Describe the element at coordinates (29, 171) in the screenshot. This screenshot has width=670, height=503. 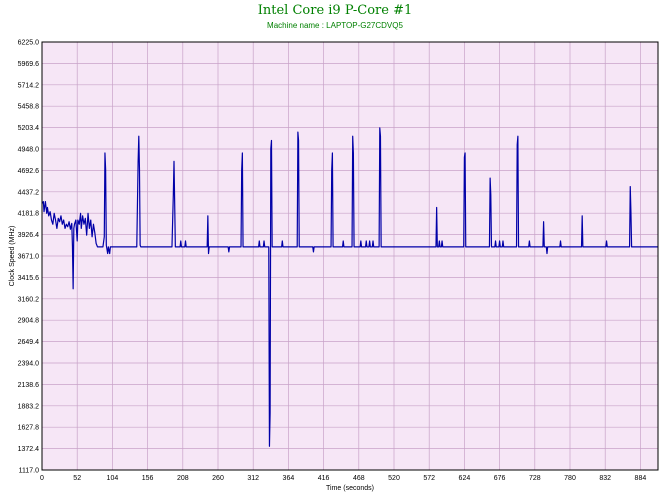
I see `y-tick-label: 4692.6` at that location.